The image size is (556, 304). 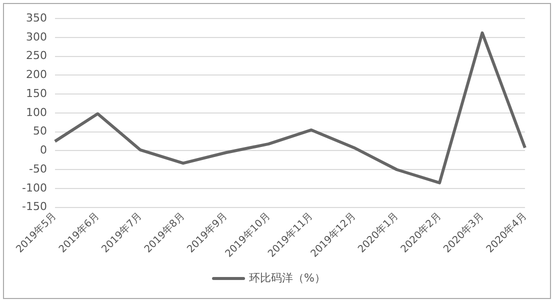 I want to click on y-tick-label: 0, so click(x=43, y=150).